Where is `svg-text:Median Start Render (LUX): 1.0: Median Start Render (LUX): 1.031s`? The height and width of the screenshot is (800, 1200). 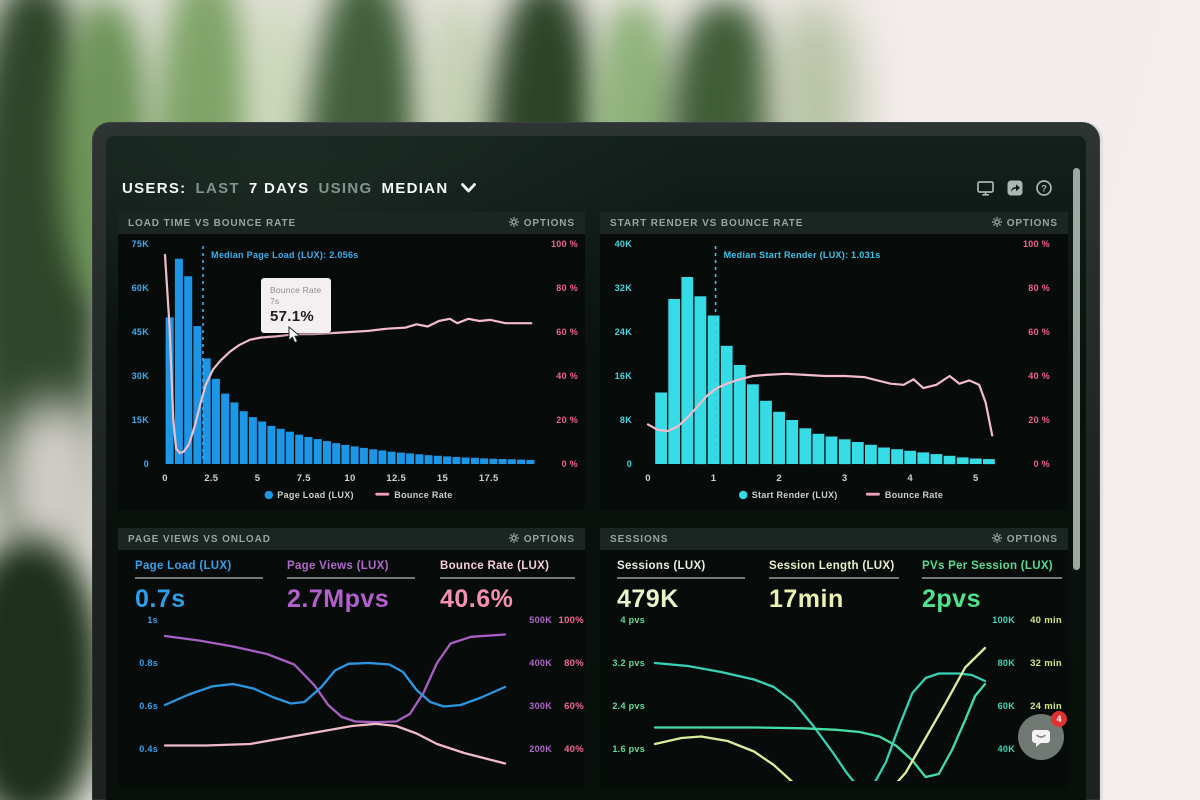 svg-text:Median Start Render (LUX): 1.0: Median Start Render (LUX): 1.031s is located at coordinates (802, 255).